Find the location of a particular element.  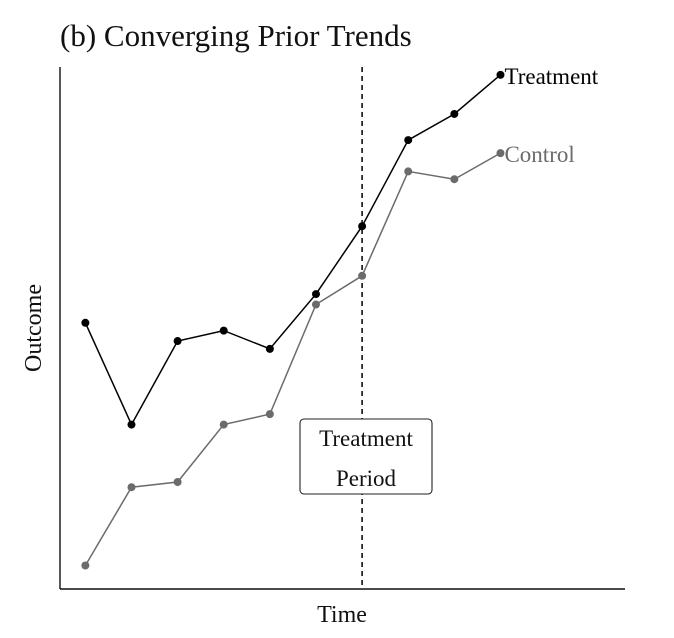

annotation-line-2: Period is located at coordinates (366, 478).